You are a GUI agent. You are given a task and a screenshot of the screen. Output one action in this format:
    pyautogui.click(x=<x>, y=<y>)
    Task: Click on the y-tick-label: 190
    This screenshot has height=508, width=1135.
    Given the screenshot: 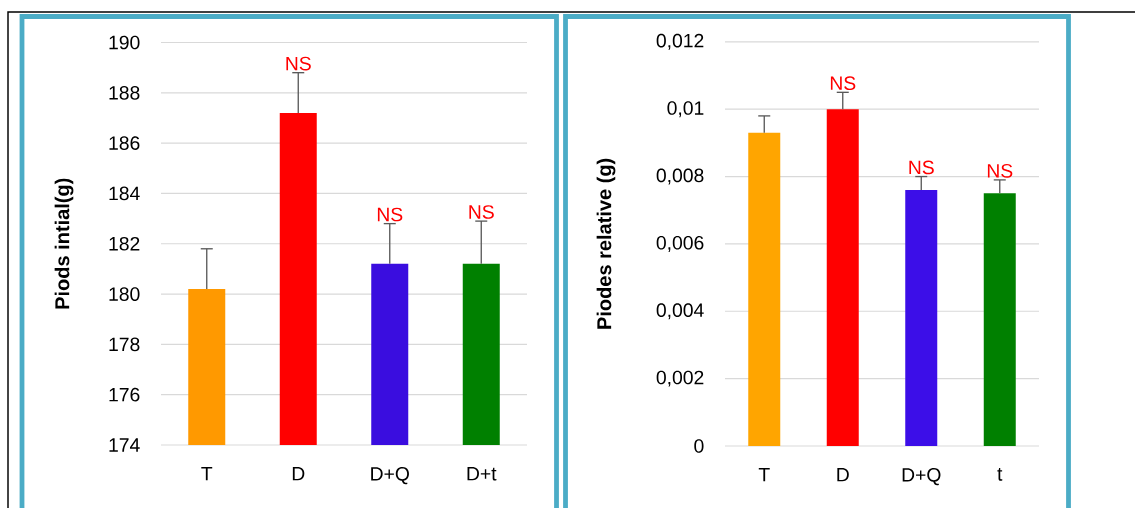 What is the action you would take?
    pyautogui.click(x=124, y=42)
    